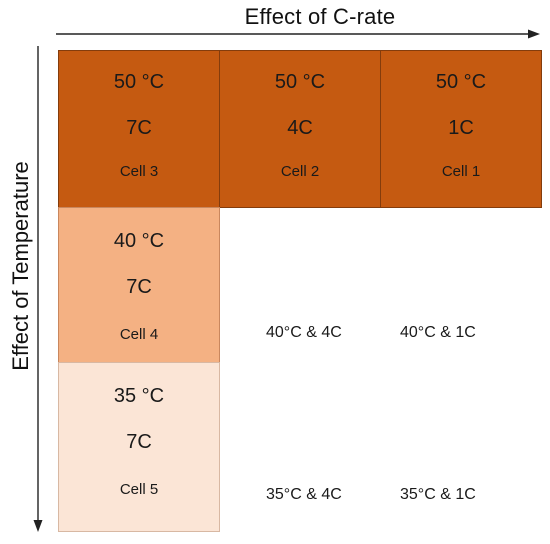 The height and width of the screenshot is (544, 550). What do you see at coordinates (139, 396) in the screenshot?
I see `cell-temperature: 35 °C` at bounding box center [139, 396].